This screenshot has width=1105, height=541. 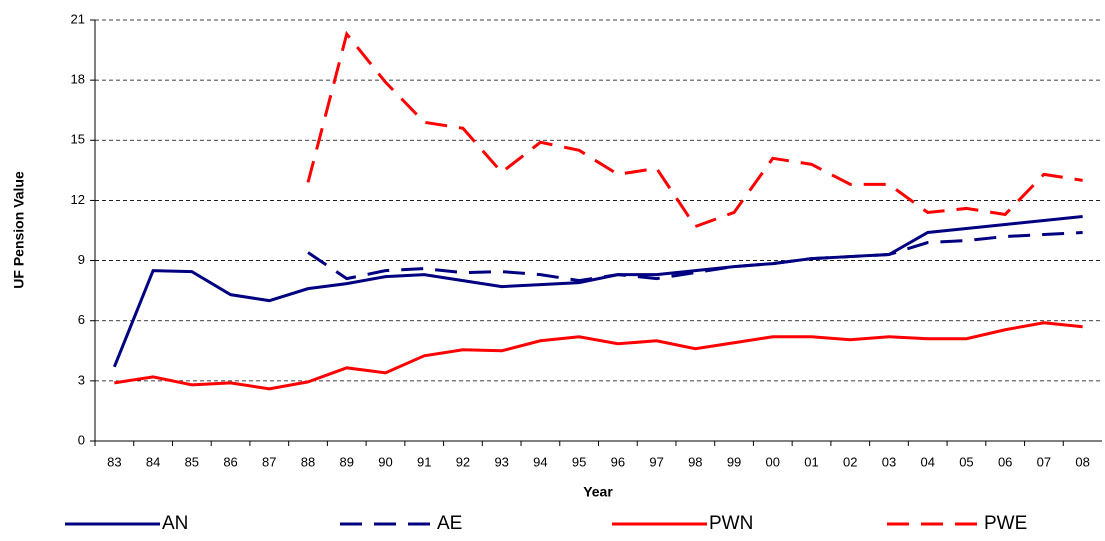 I want to click on y-tick-label: 15, so click(x=78, y=139).